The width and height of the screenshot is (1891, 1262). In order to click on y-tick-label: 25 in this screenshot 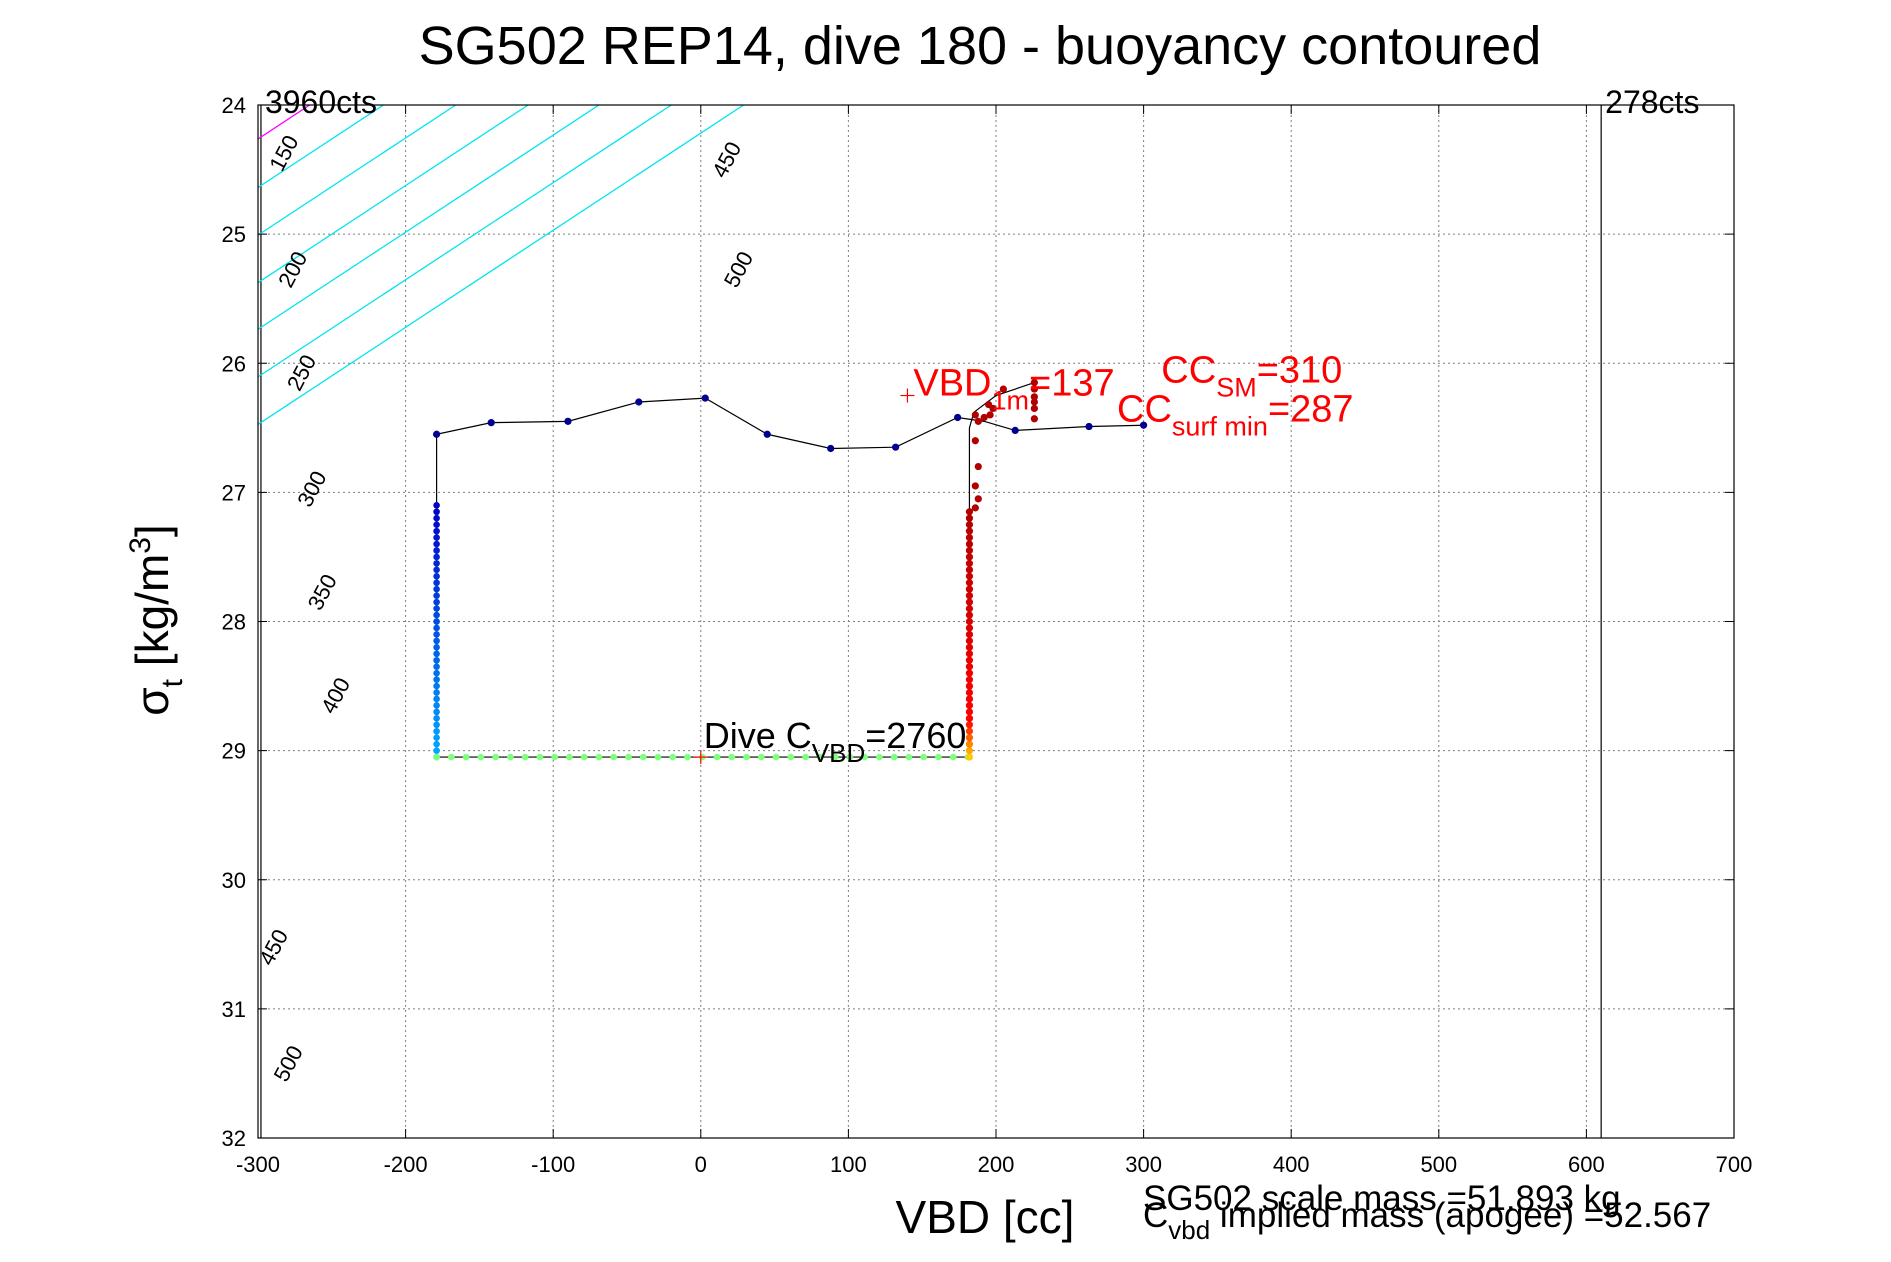, I will do `click(234, 234)`.